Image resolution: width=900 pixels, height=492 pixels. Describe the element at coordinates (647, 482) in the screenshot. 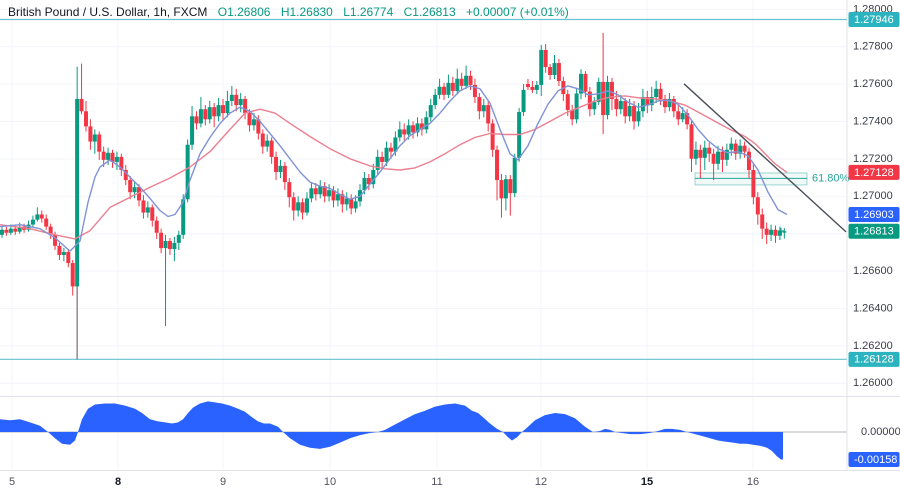

I see `time-axis-label: 15` at that location.